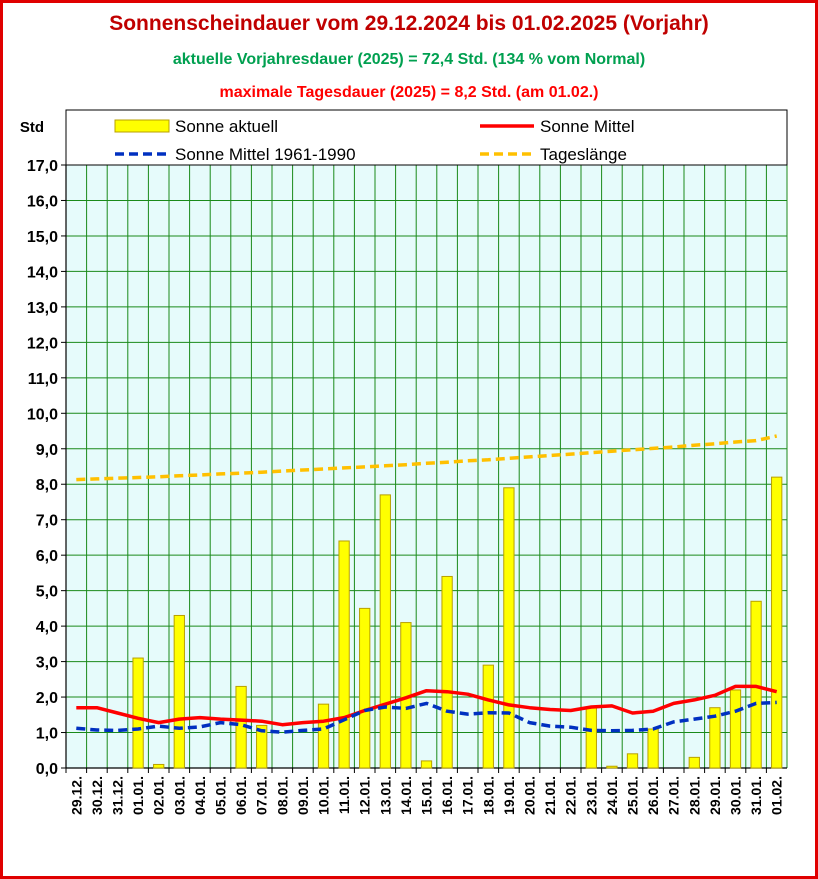 This screenshot has height=879, width=818. Describe the element at coordinates (138, 795) in the screenshot. I see `x-tick-label: 01.01.` at that location.